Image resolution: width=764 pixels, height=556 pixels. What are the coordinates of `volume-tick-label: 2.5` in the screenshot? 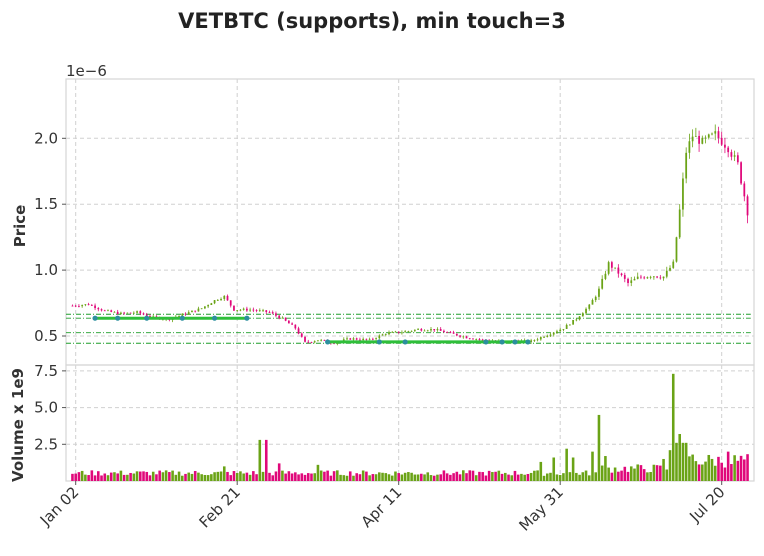 It's located at (46, 444).